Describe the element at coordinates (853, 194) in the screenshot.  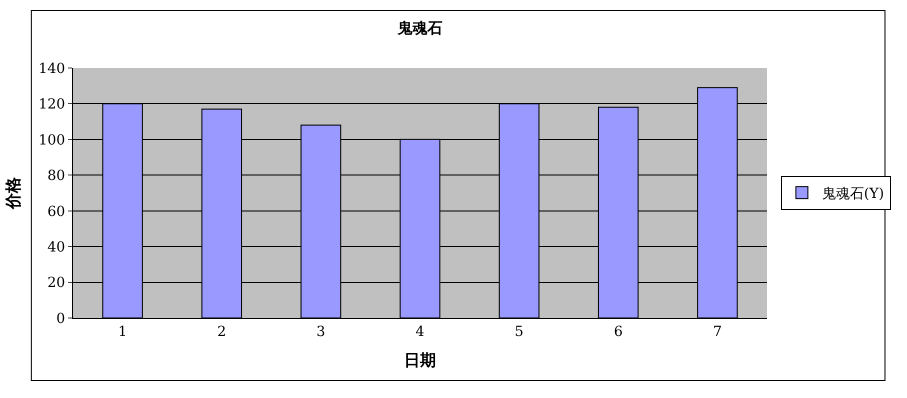
I see `legend-label: 鬼魂石(Y)` at that location.